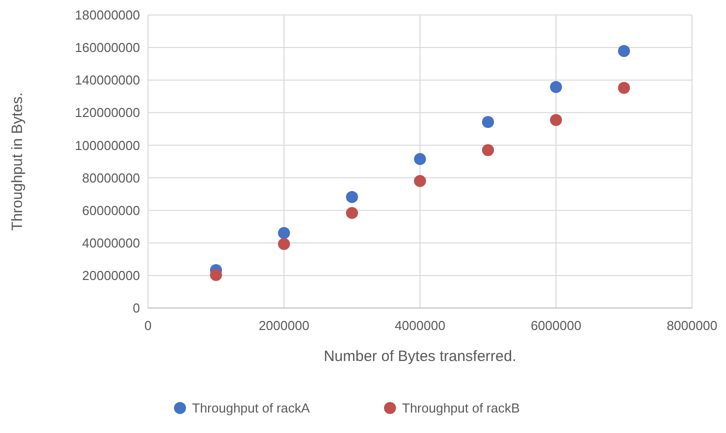 This screenshot has width=726, height=433. I want to click on y-tick-label: 140000000, so click(107, 80).